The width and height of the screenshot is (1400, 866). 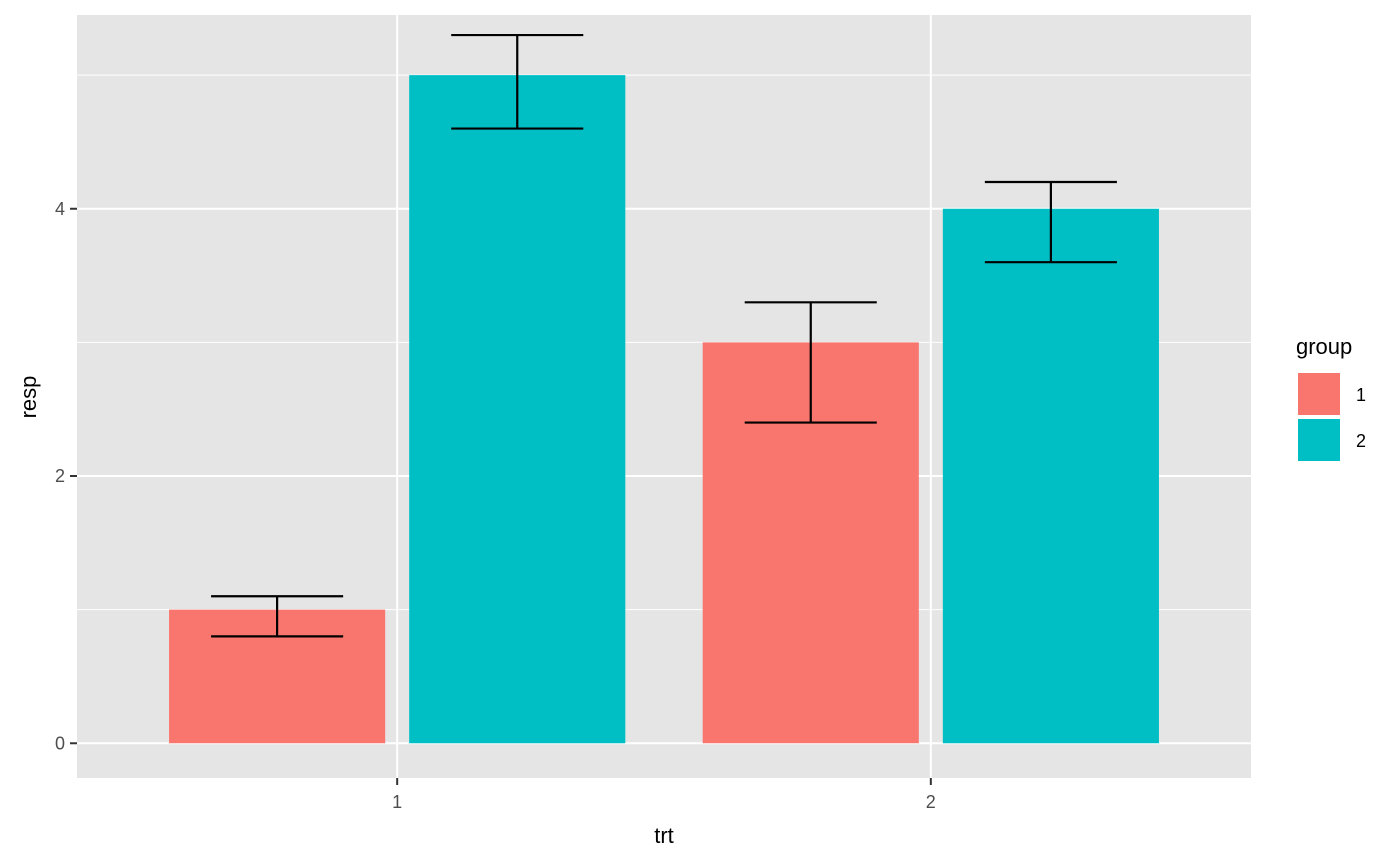 I want to click on x-tick-label: 2, so click(x=931, y=802).